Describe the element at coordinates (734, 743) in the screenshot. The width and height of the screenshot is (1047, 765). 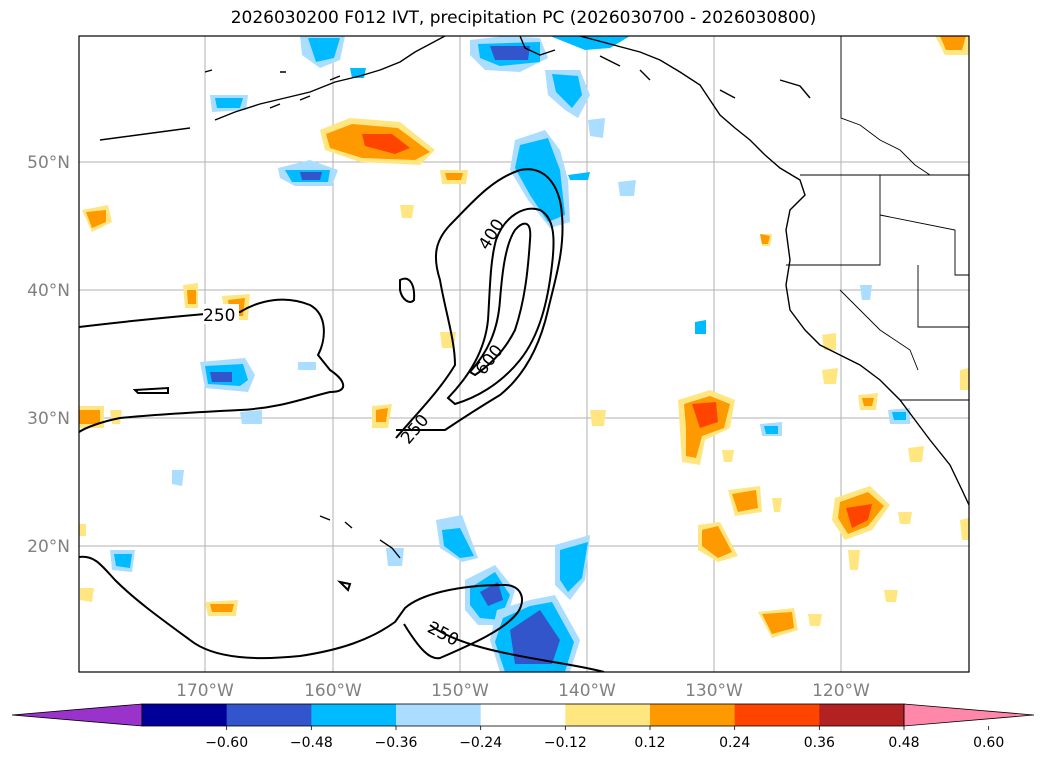
I see `colorbar-tick-label: 0.24` at that location.